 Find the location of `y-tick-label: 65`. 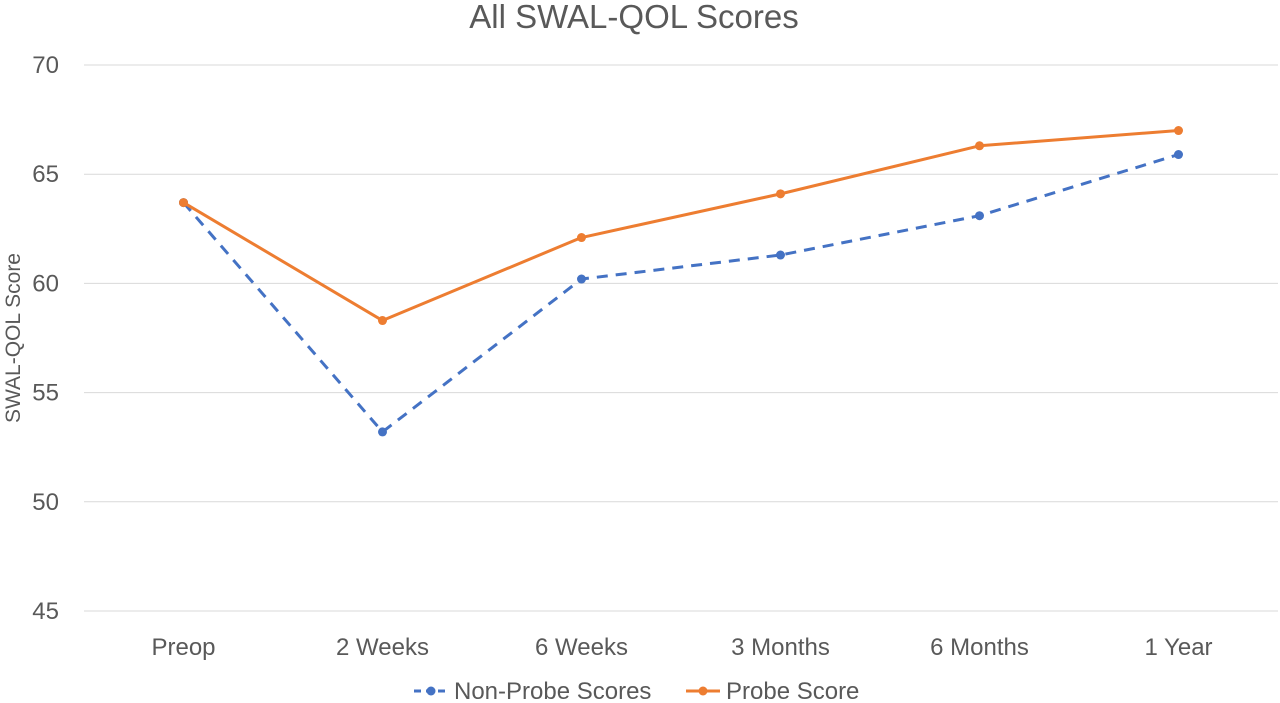

y-tick-label: 65 is located at coordinates (45, 174).